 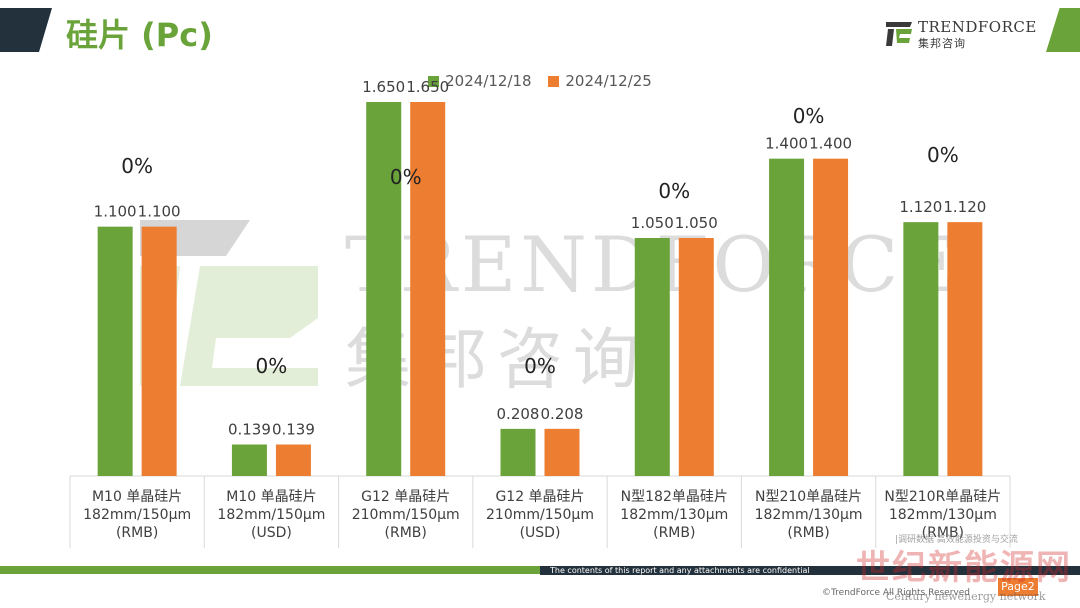 I want to click on site-watermark-stamp-en: Century newenergy network, so click(x=966, y=596).